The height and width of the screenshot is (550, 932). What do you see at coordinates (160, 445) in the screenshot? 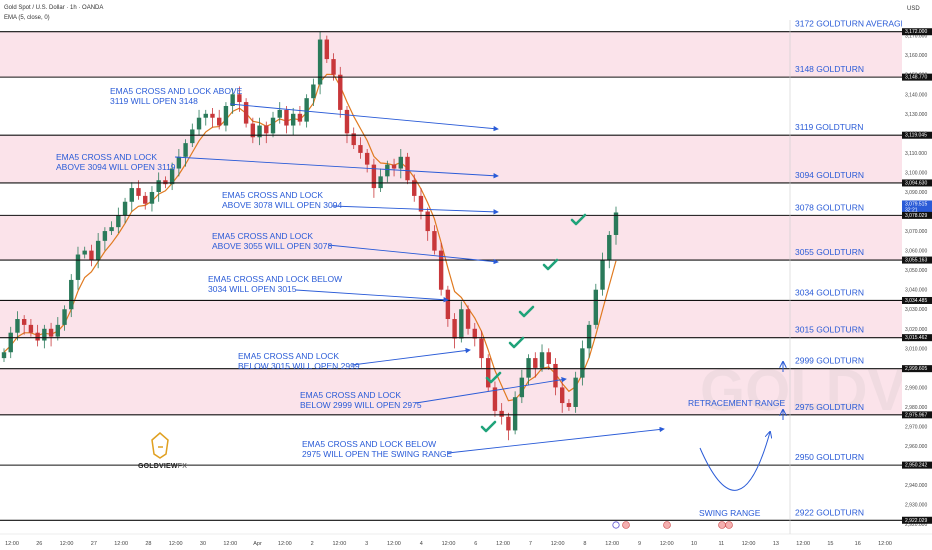
I see `goldview-logo-icon` at bounding box center [160, 445].